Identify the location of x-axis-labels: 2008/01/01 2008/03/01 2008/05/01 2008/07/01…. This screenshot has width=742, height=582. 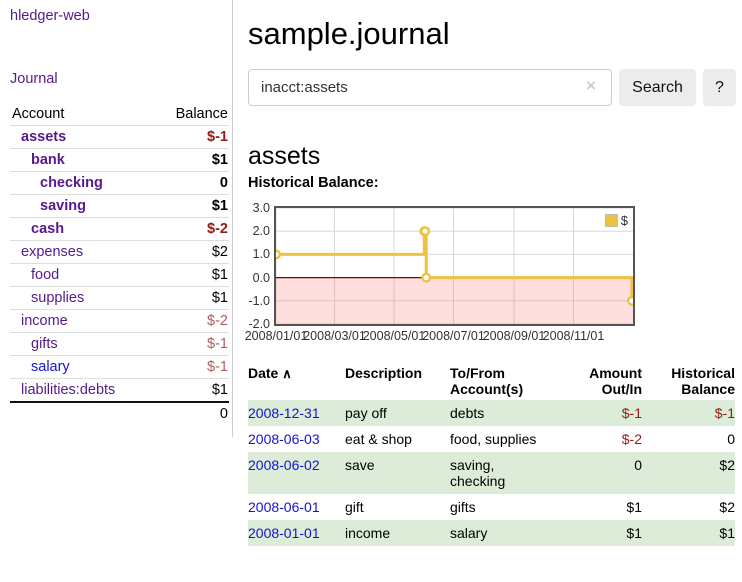
(439, 337).